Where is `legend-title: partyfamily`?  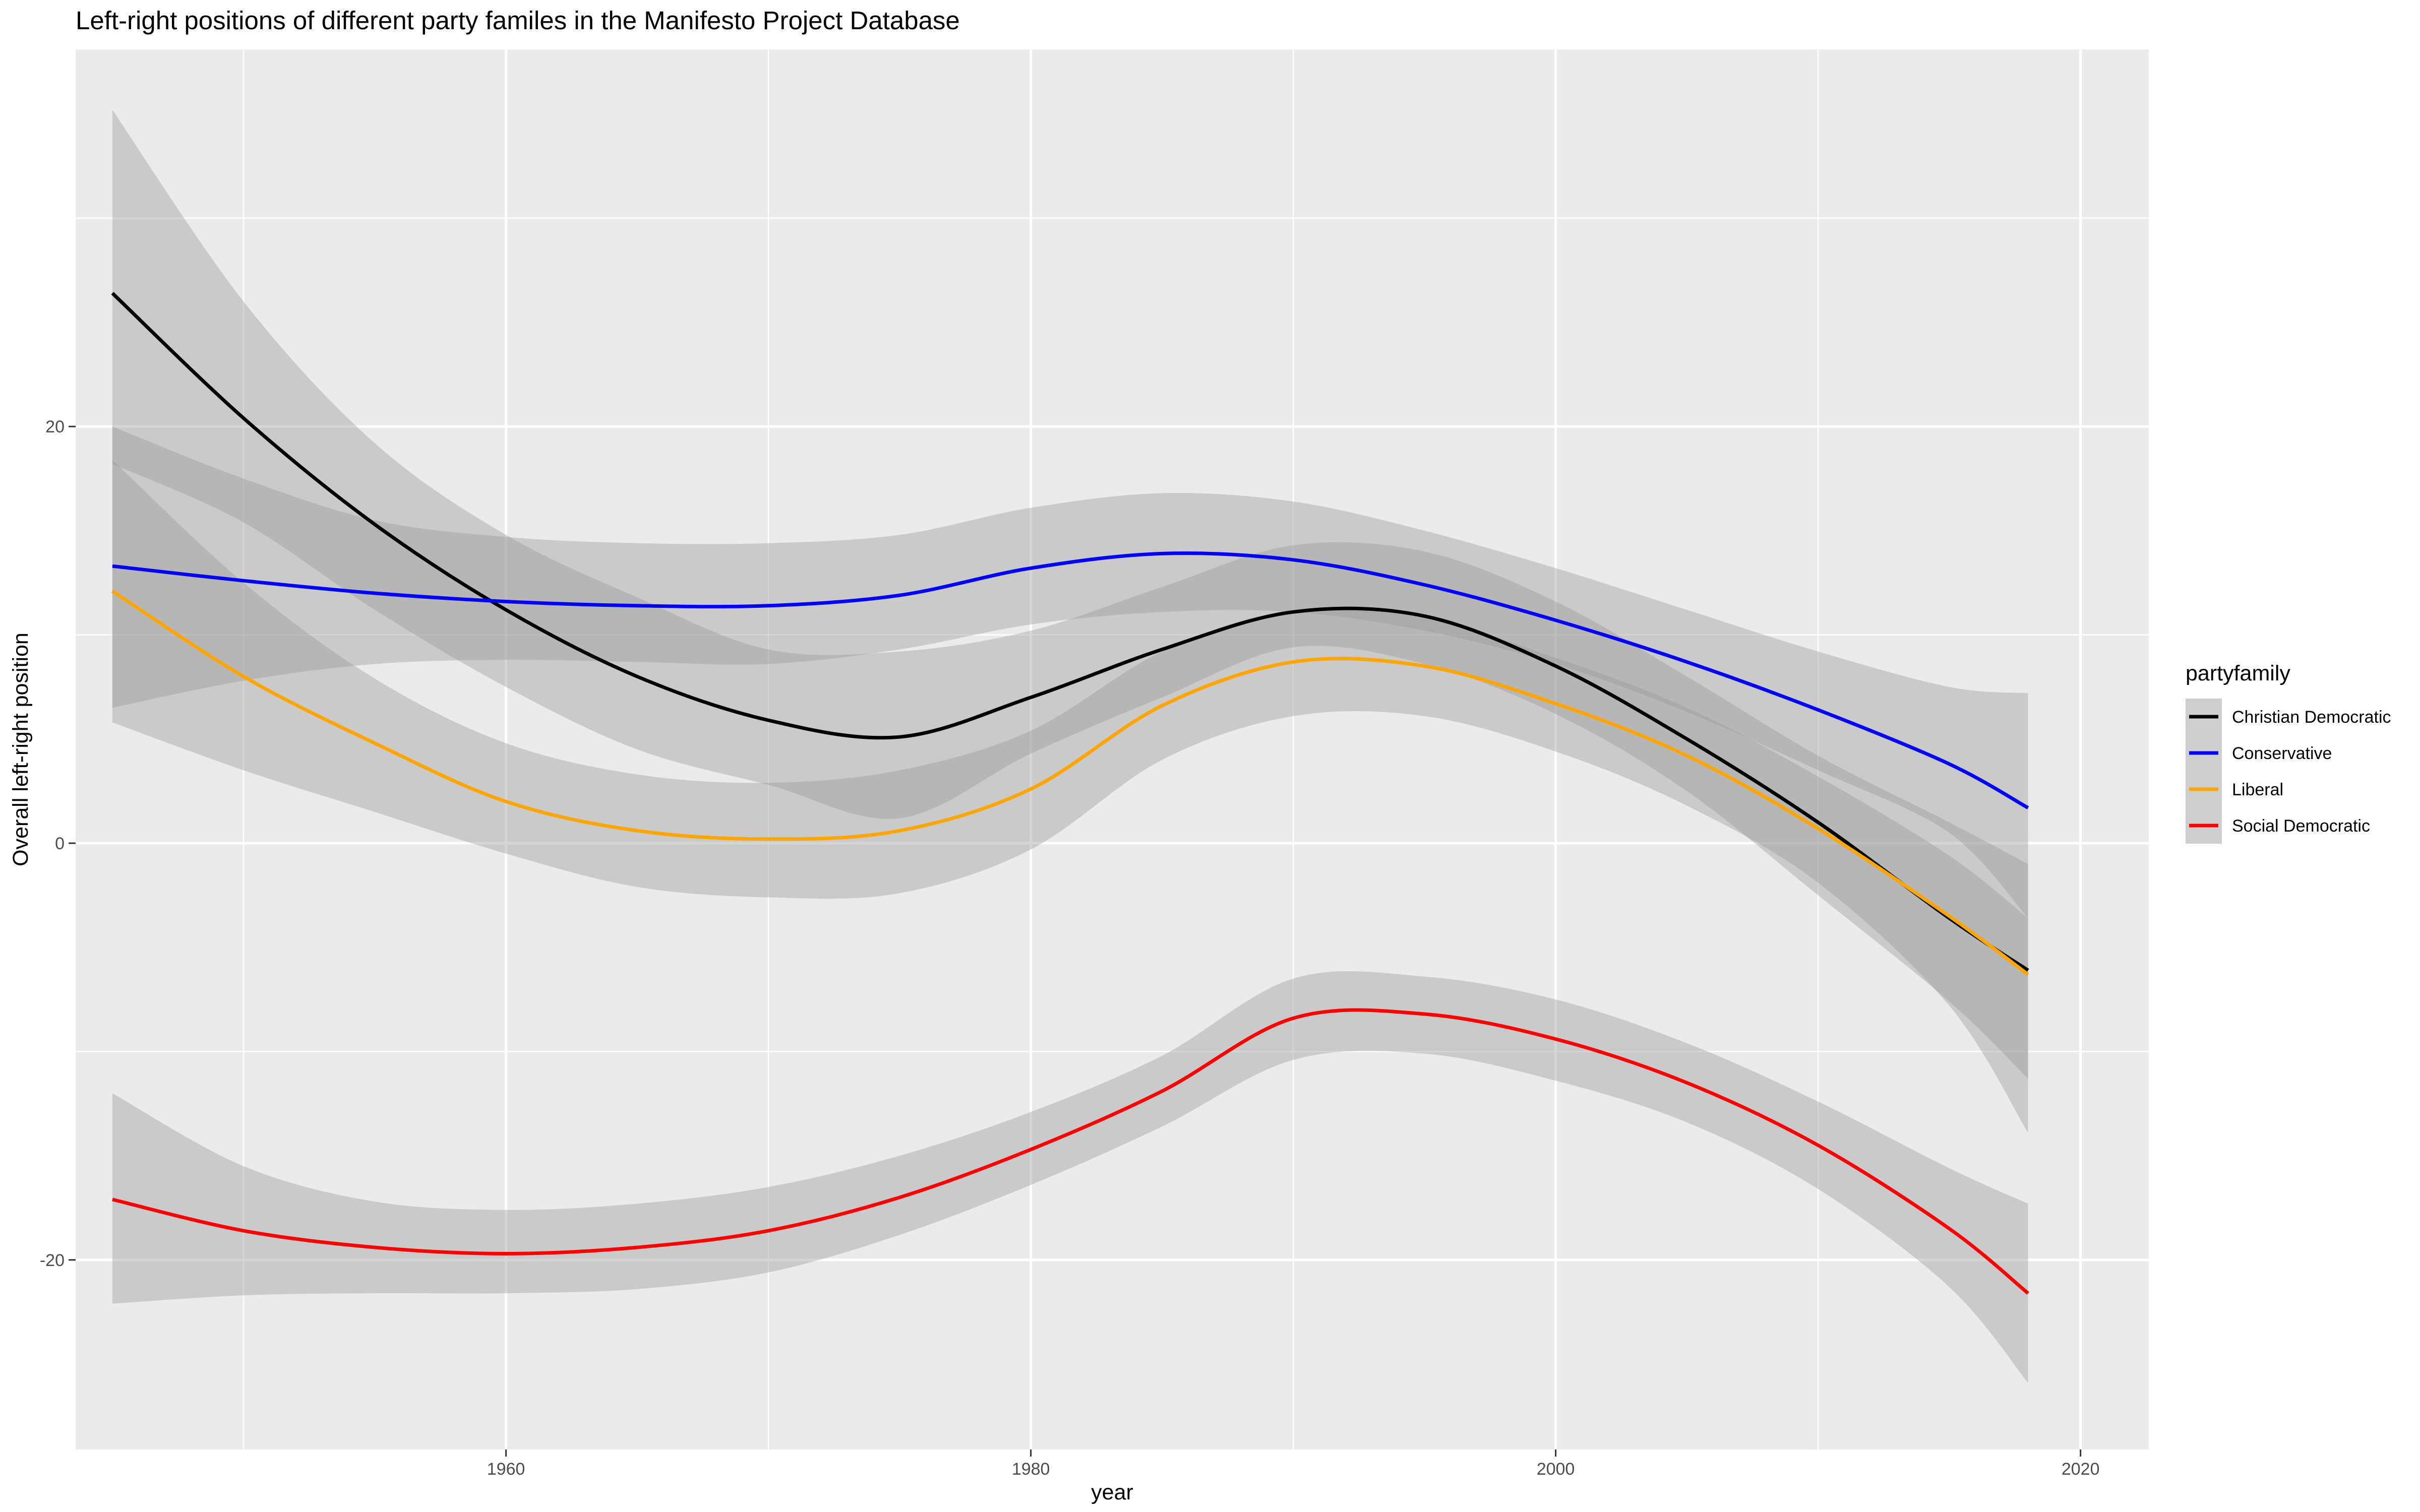
legend-title: partyfamily is located at coordinates (2238, 673).